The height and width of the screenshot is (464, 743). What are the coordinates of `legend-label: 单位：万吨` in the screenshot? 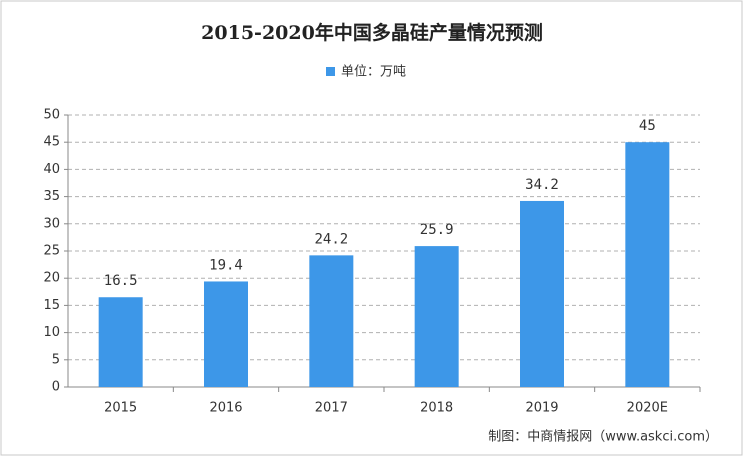 It's located at (373, 72).